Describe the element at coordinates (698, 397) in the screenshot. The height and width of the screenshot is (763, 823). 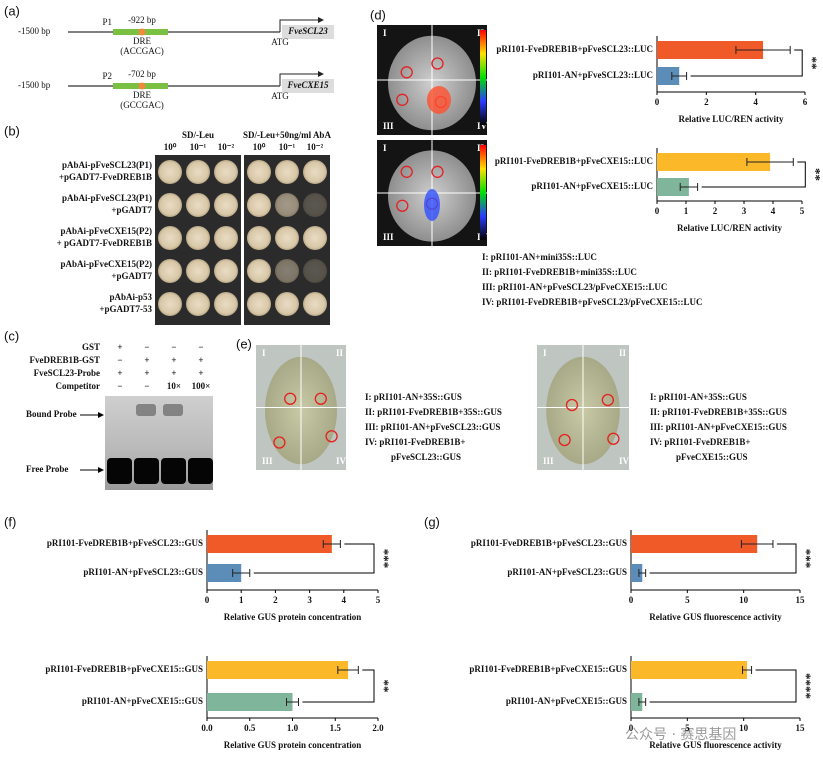
I see `legend-line: I: pRI101-AN+35S::GUS` at that location.